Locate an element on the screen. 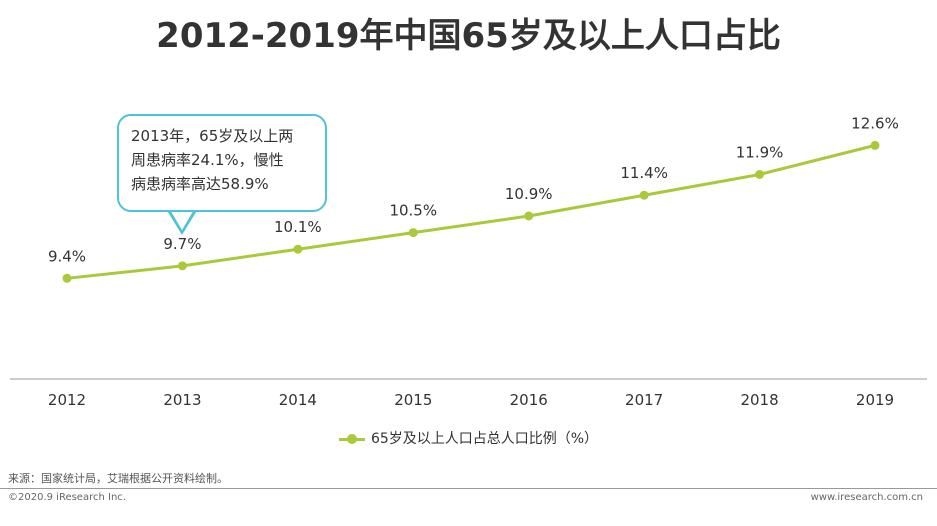 This screenshot has width=937, height=526. x-tick-label: 2016 is located at coordinates (529, 400).